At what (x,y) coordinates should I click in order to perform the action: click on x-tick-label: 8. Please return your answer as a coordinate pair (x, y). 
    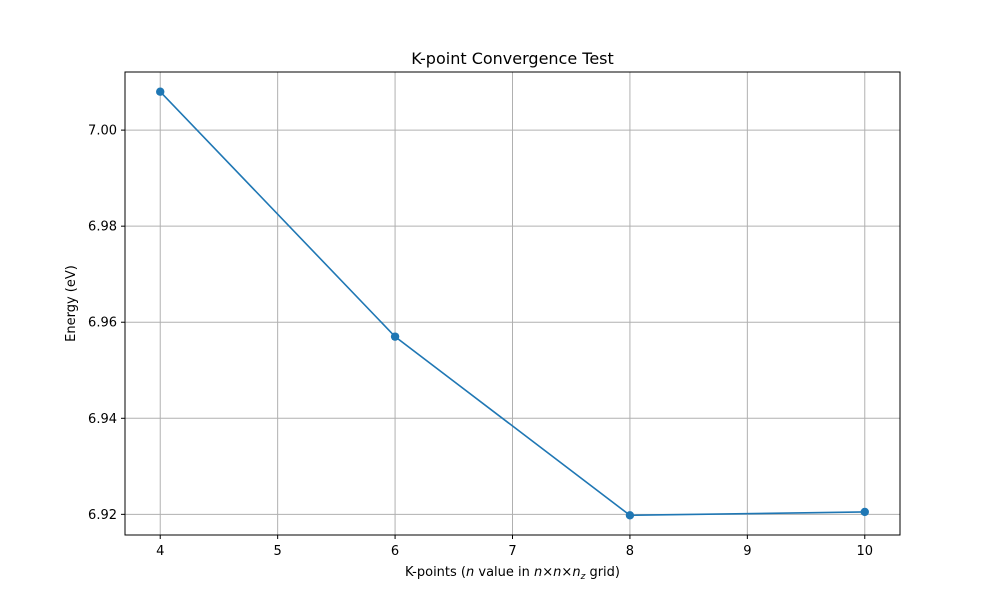
    Looking at the image, I should click on (630, 551).